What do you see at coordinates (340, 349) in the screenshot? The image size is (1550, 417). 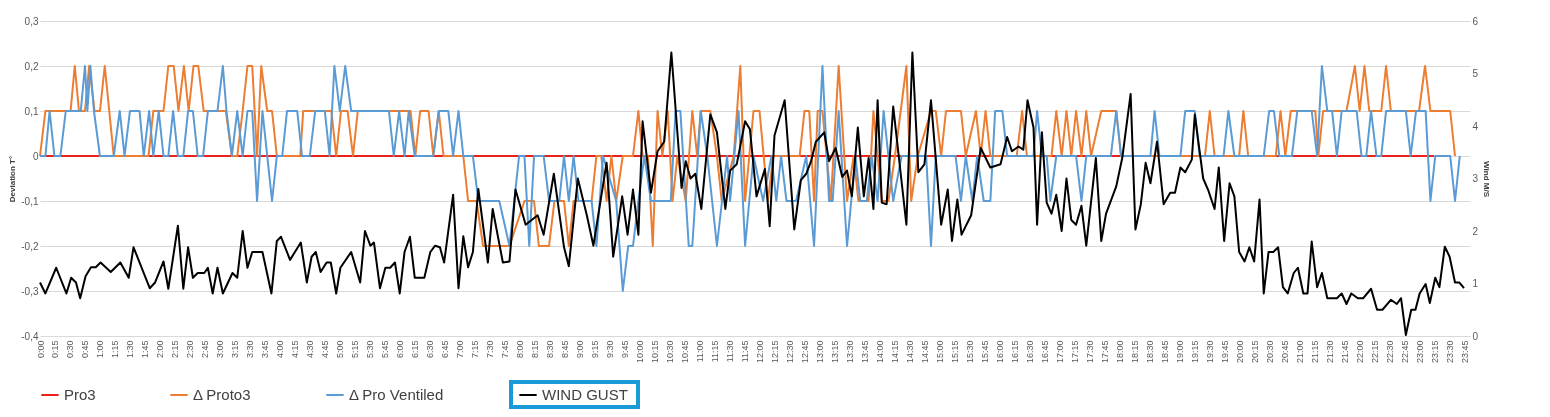 I see `x-tick-label: 5:00` at bounding box center [340, 349].